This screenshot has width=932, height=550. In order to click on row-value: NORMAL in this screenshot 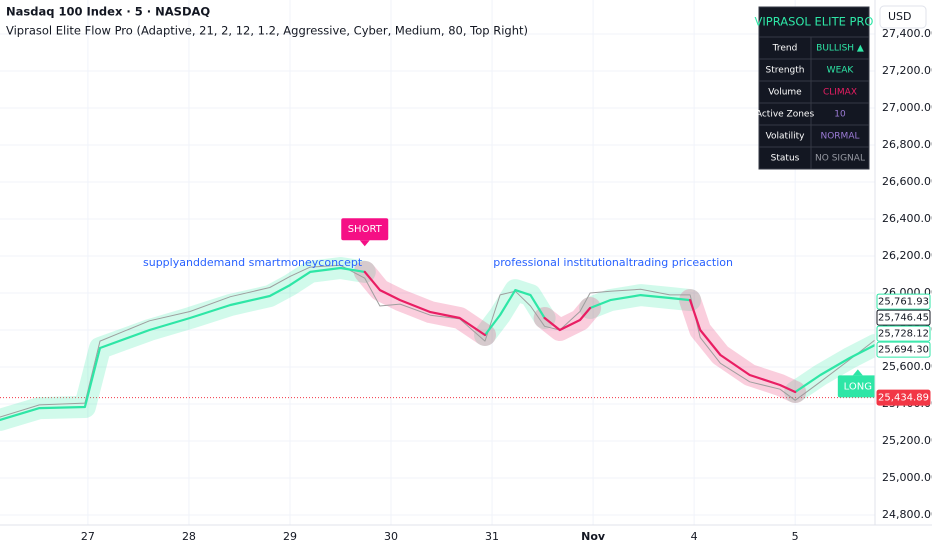, I will do `click(839, 137)`.